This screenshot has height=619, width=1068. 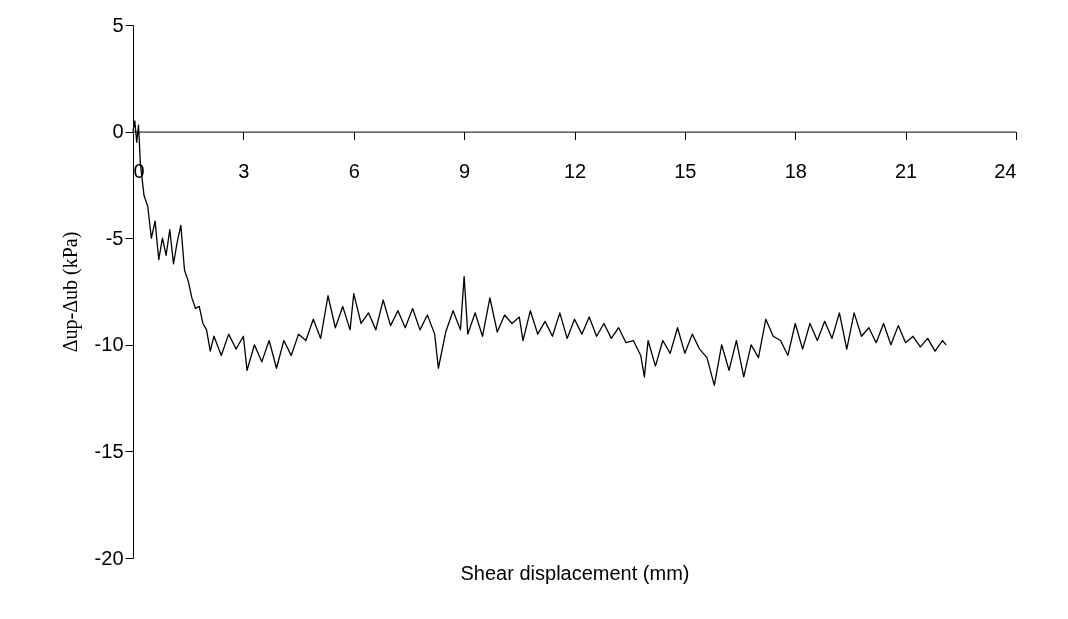 What do you see at coordinates (795, 171) in the screenshot?
I see `x-tick-label: 18` at bounding box center [795, 171].